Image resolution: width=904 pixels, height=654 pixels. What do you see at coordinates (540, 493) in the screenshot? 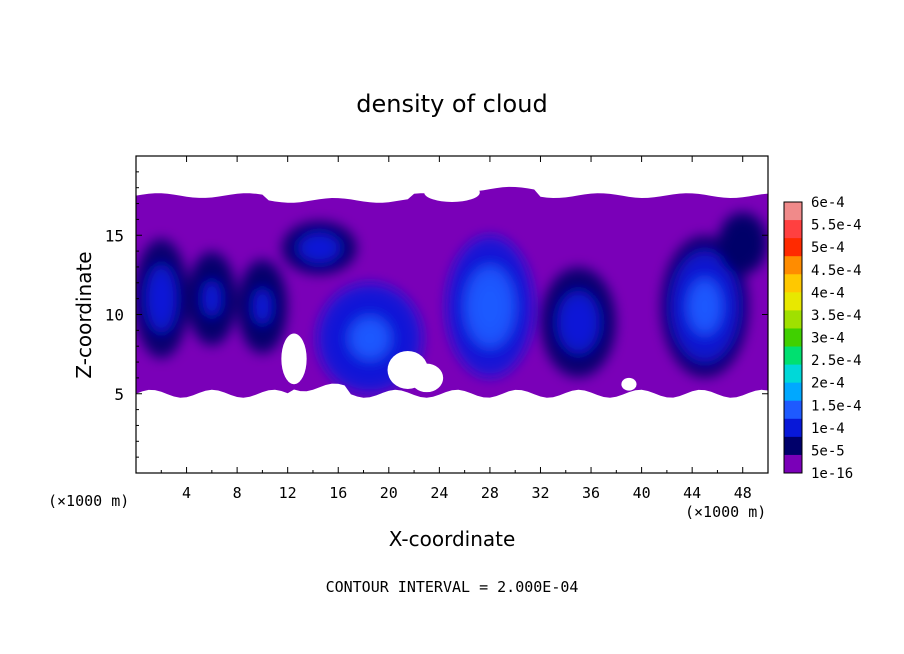
I see `x-tick-label: 32` at bounding box center [540, 493].